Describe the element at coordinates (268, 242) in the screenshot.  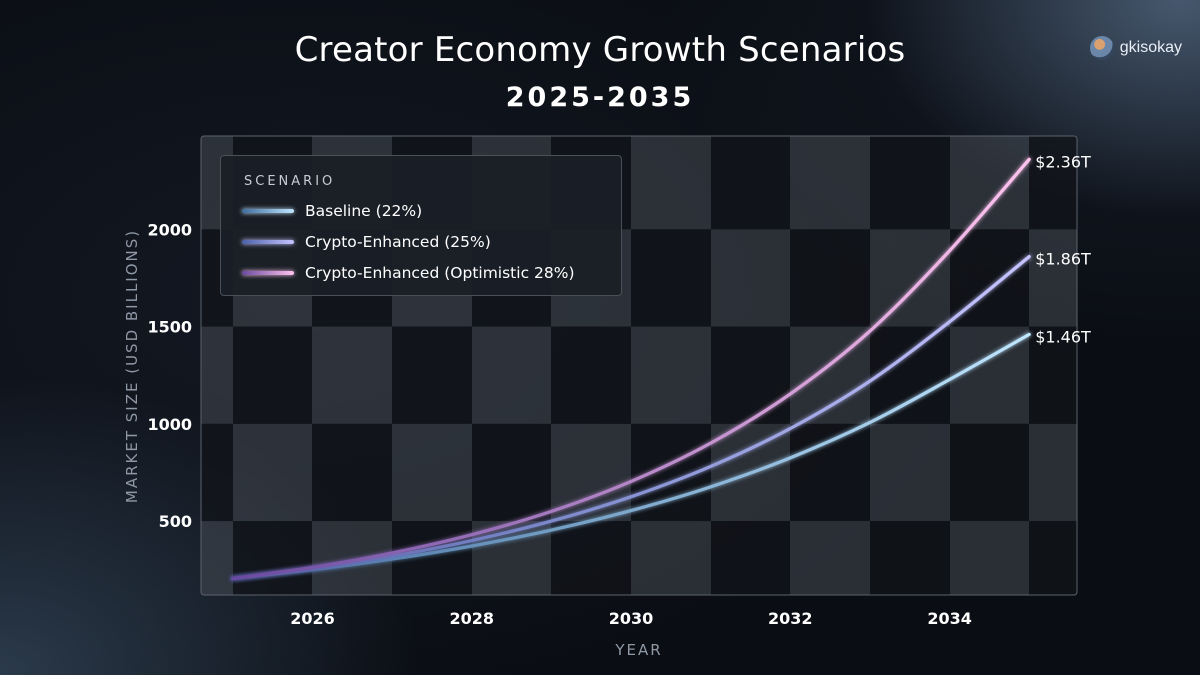
I see `legend-swatch-crypto-enhanced` at that location.